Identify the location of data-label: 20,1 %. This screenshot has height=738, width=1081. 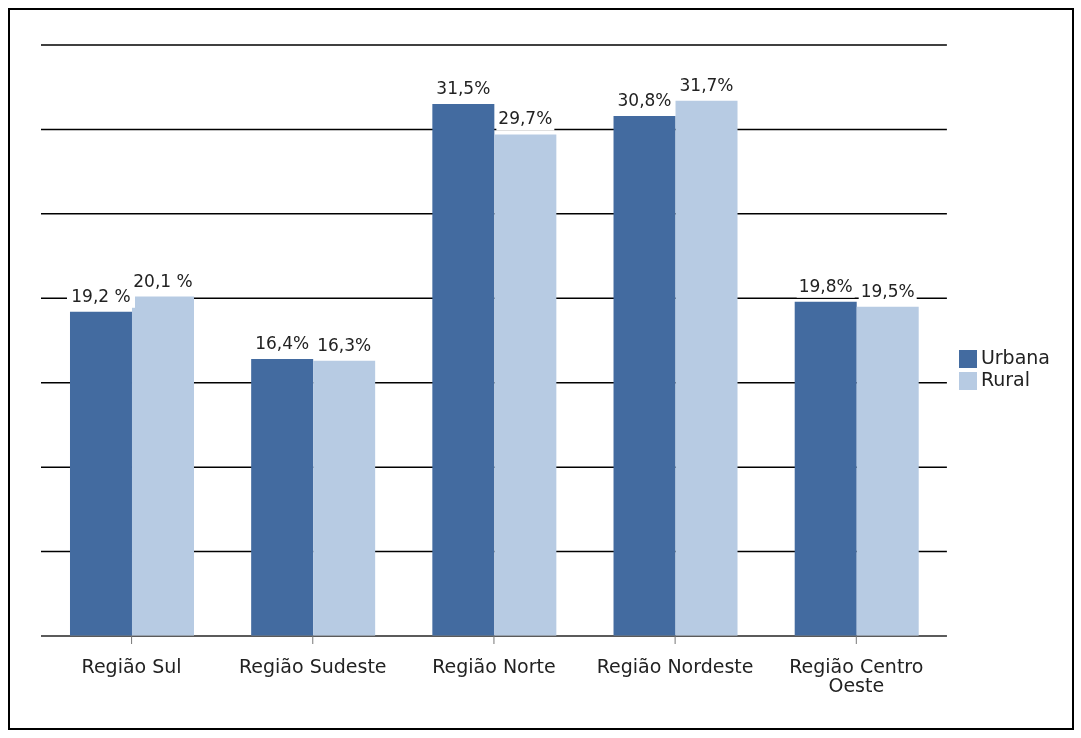
(163, 280).